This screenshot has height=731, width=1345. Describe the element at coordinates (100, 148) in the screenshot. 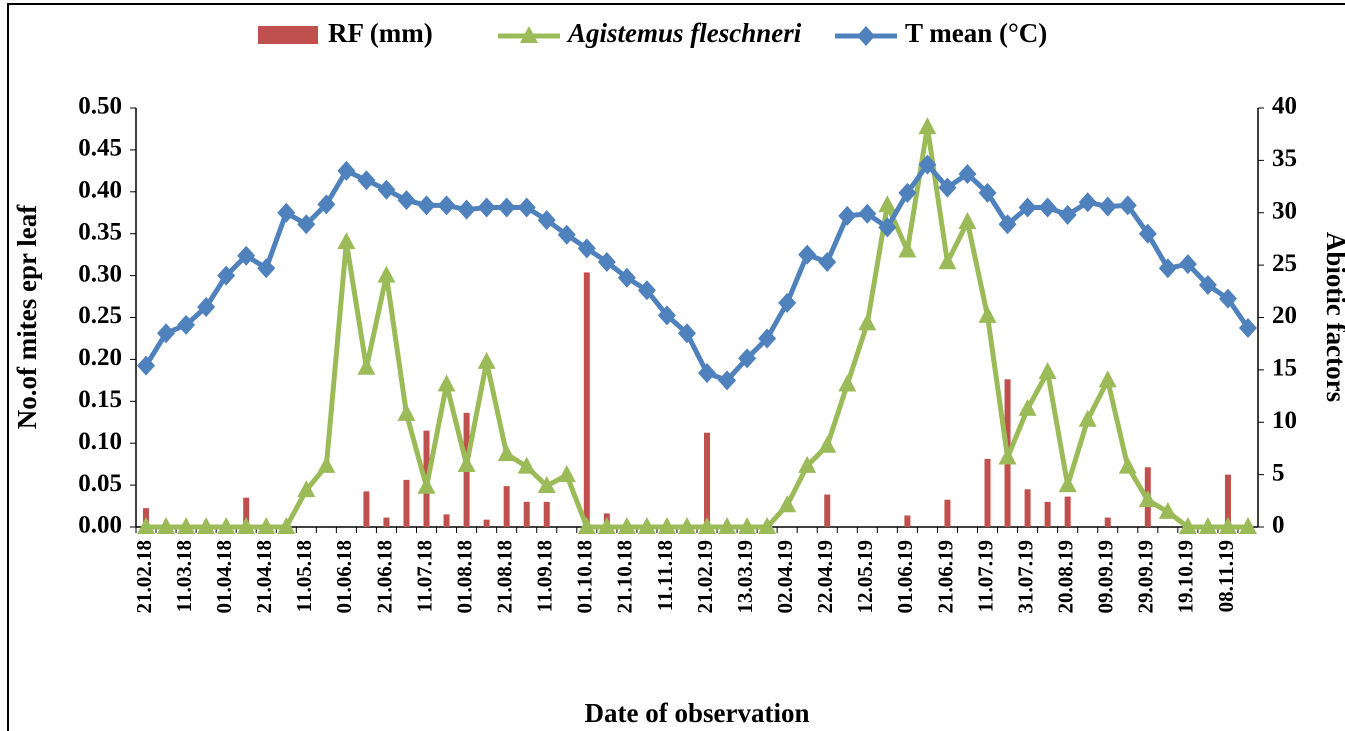

I see `y-tick-label: 0.45` at that location.